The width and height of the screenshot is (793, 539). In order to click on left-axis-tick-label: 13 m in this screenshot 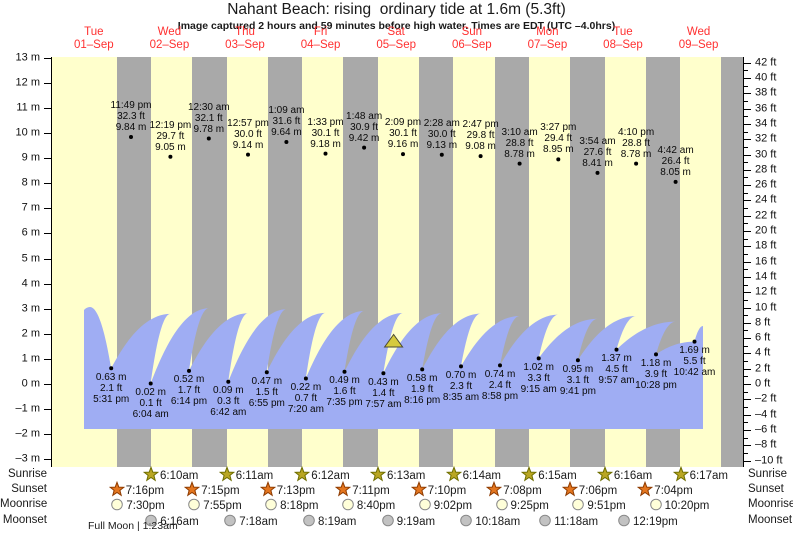, I will do `click(27, 57)`.